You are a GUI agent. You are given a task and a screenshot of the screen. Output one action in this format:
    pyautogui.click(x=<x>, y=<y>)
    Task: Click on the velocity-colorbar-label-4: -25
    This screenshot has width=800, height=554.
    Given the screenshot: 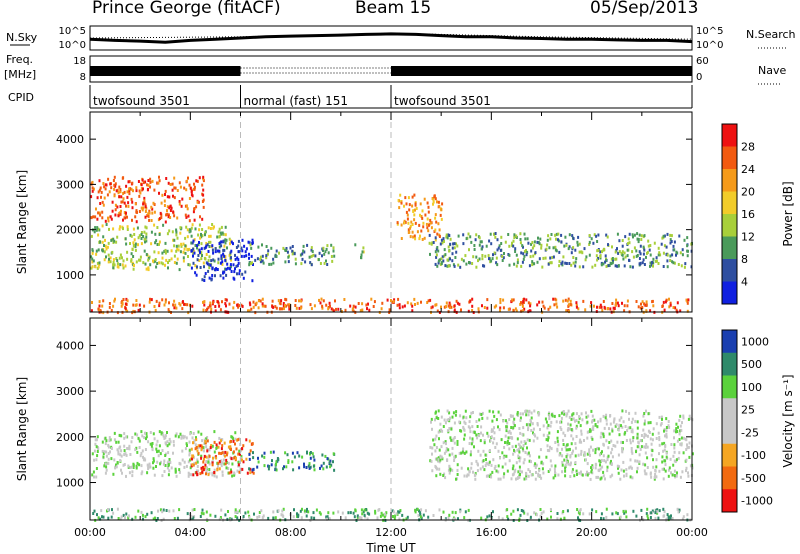 What is the action you would take?
    pyautogui.click(x=750, y=432)
    